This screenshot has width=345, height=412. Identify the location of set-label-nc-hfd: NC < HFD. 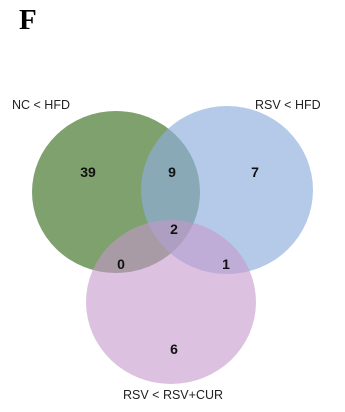
(41, 105).